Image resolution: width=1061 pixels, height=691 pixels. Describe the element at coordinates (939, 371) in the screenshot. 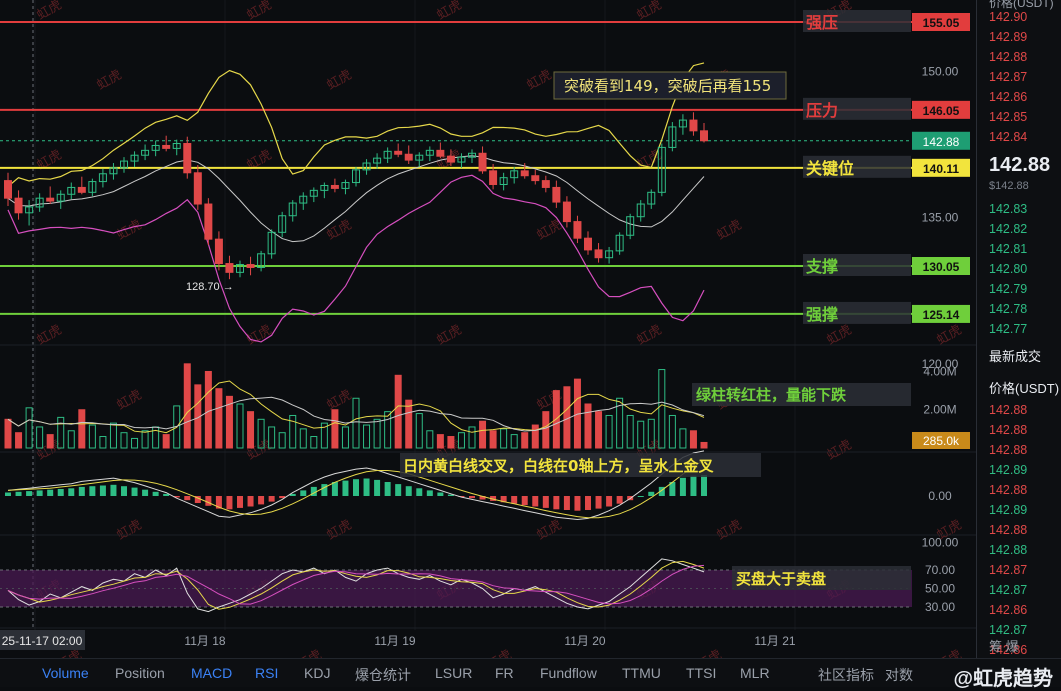

I see `volume-tick-label: 4.00M` at that location.